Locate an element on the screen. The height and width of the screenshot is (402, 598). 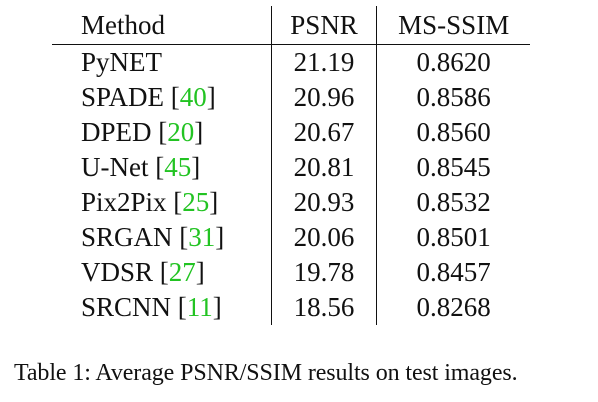
cell-psnr: 21.19 is located at coordinates (324, 62).